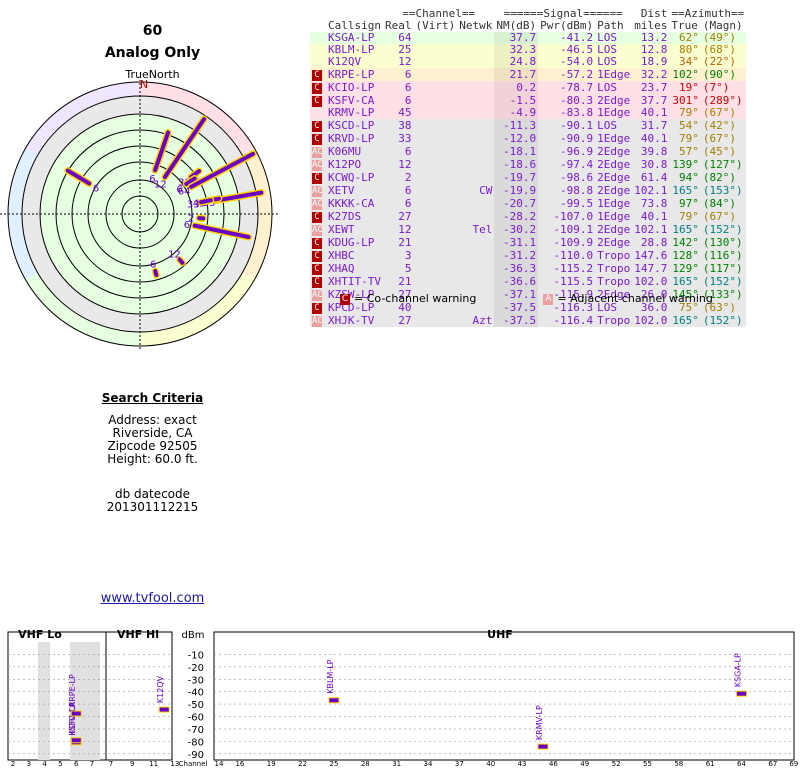  Describe the element at coordinates (351, 138) in the screenshot. I see `cell-callsign: KRVD-LP` at that location.